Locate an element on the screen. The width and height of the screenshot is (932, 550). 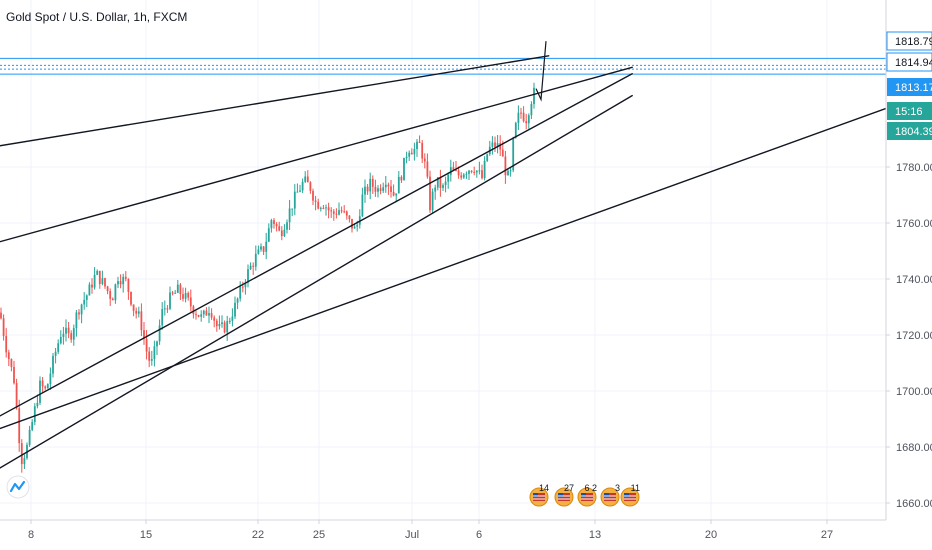
event-marker: 6 2 is located at coordinates (587, 495).